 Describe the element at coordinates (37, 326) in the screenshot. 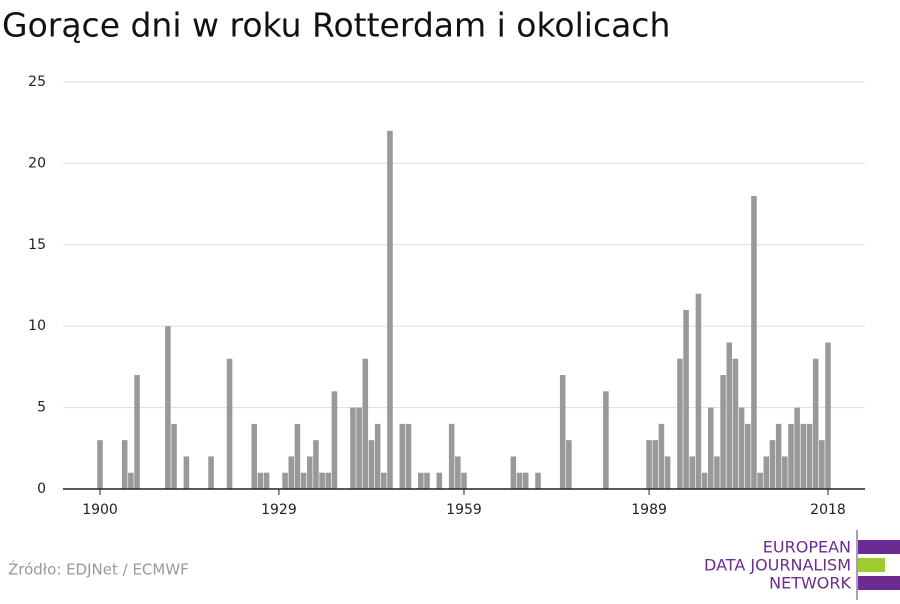

I see `y-tick-label: 10` at that location.